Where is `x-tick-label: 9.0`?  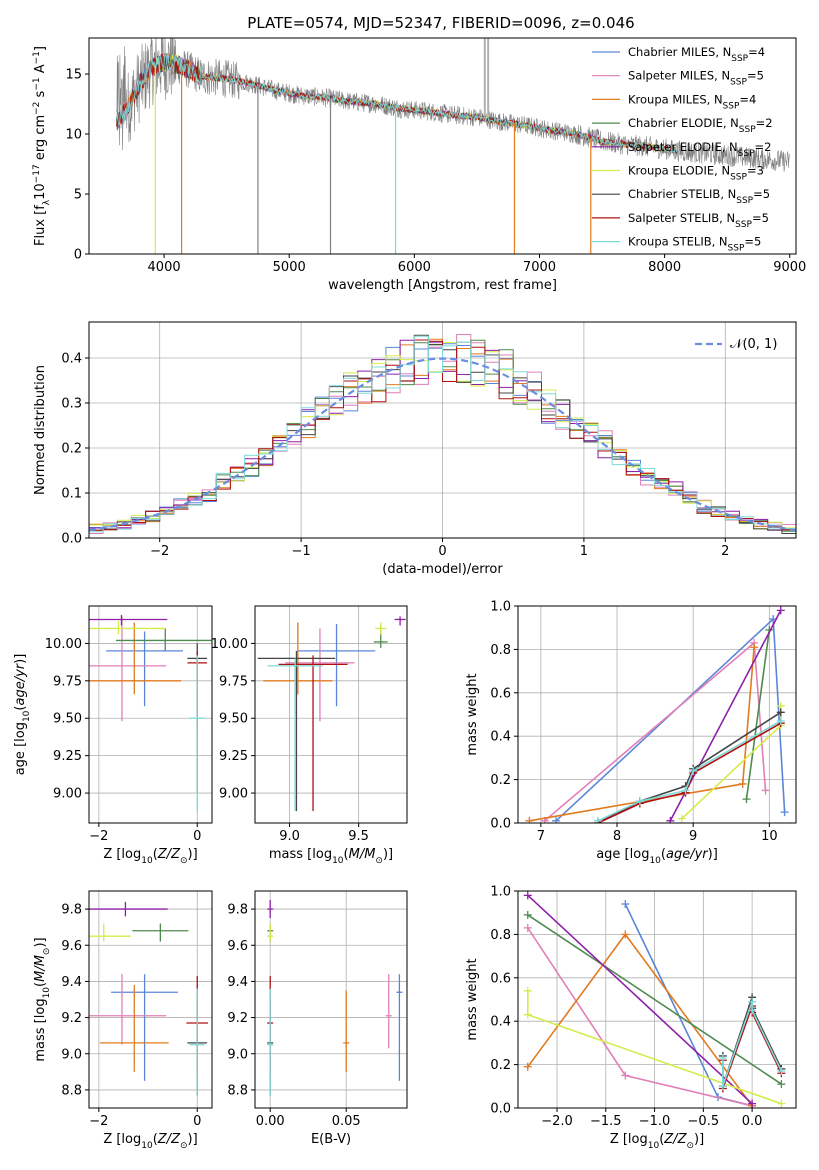
x-tick-label: 9.0 is located at coordinates (289, 836).